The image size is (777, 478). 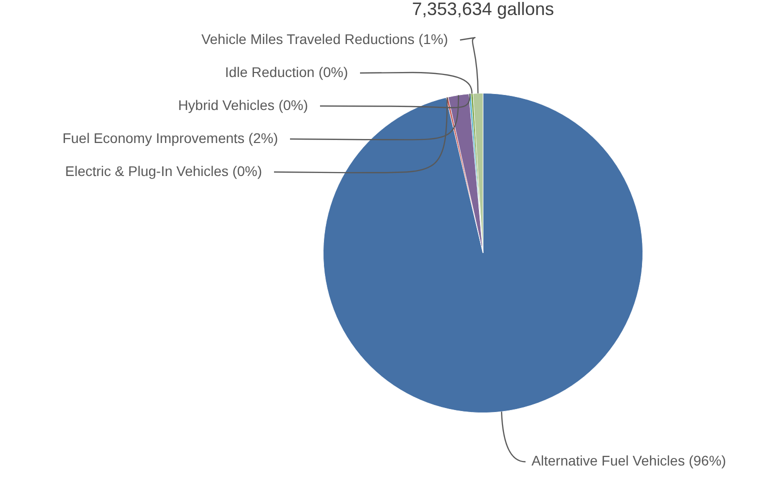 I want to click on chart-title: 7,353,634 gallons, so click(x=483, y=9).